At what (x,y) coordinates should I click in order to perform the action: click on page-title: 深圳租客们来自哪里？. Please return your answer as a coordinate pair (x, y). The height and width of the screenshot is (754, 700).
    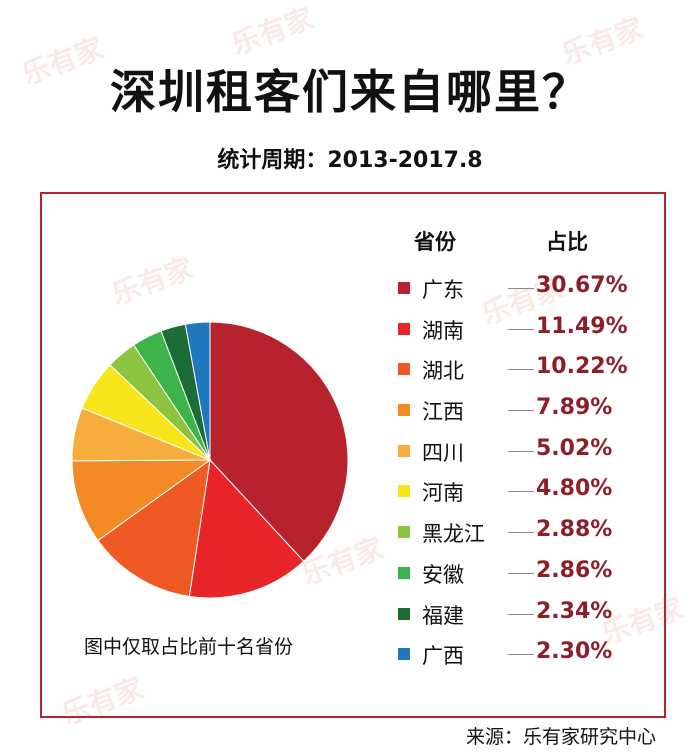
    Looking at the image, I should click on (350, 92).